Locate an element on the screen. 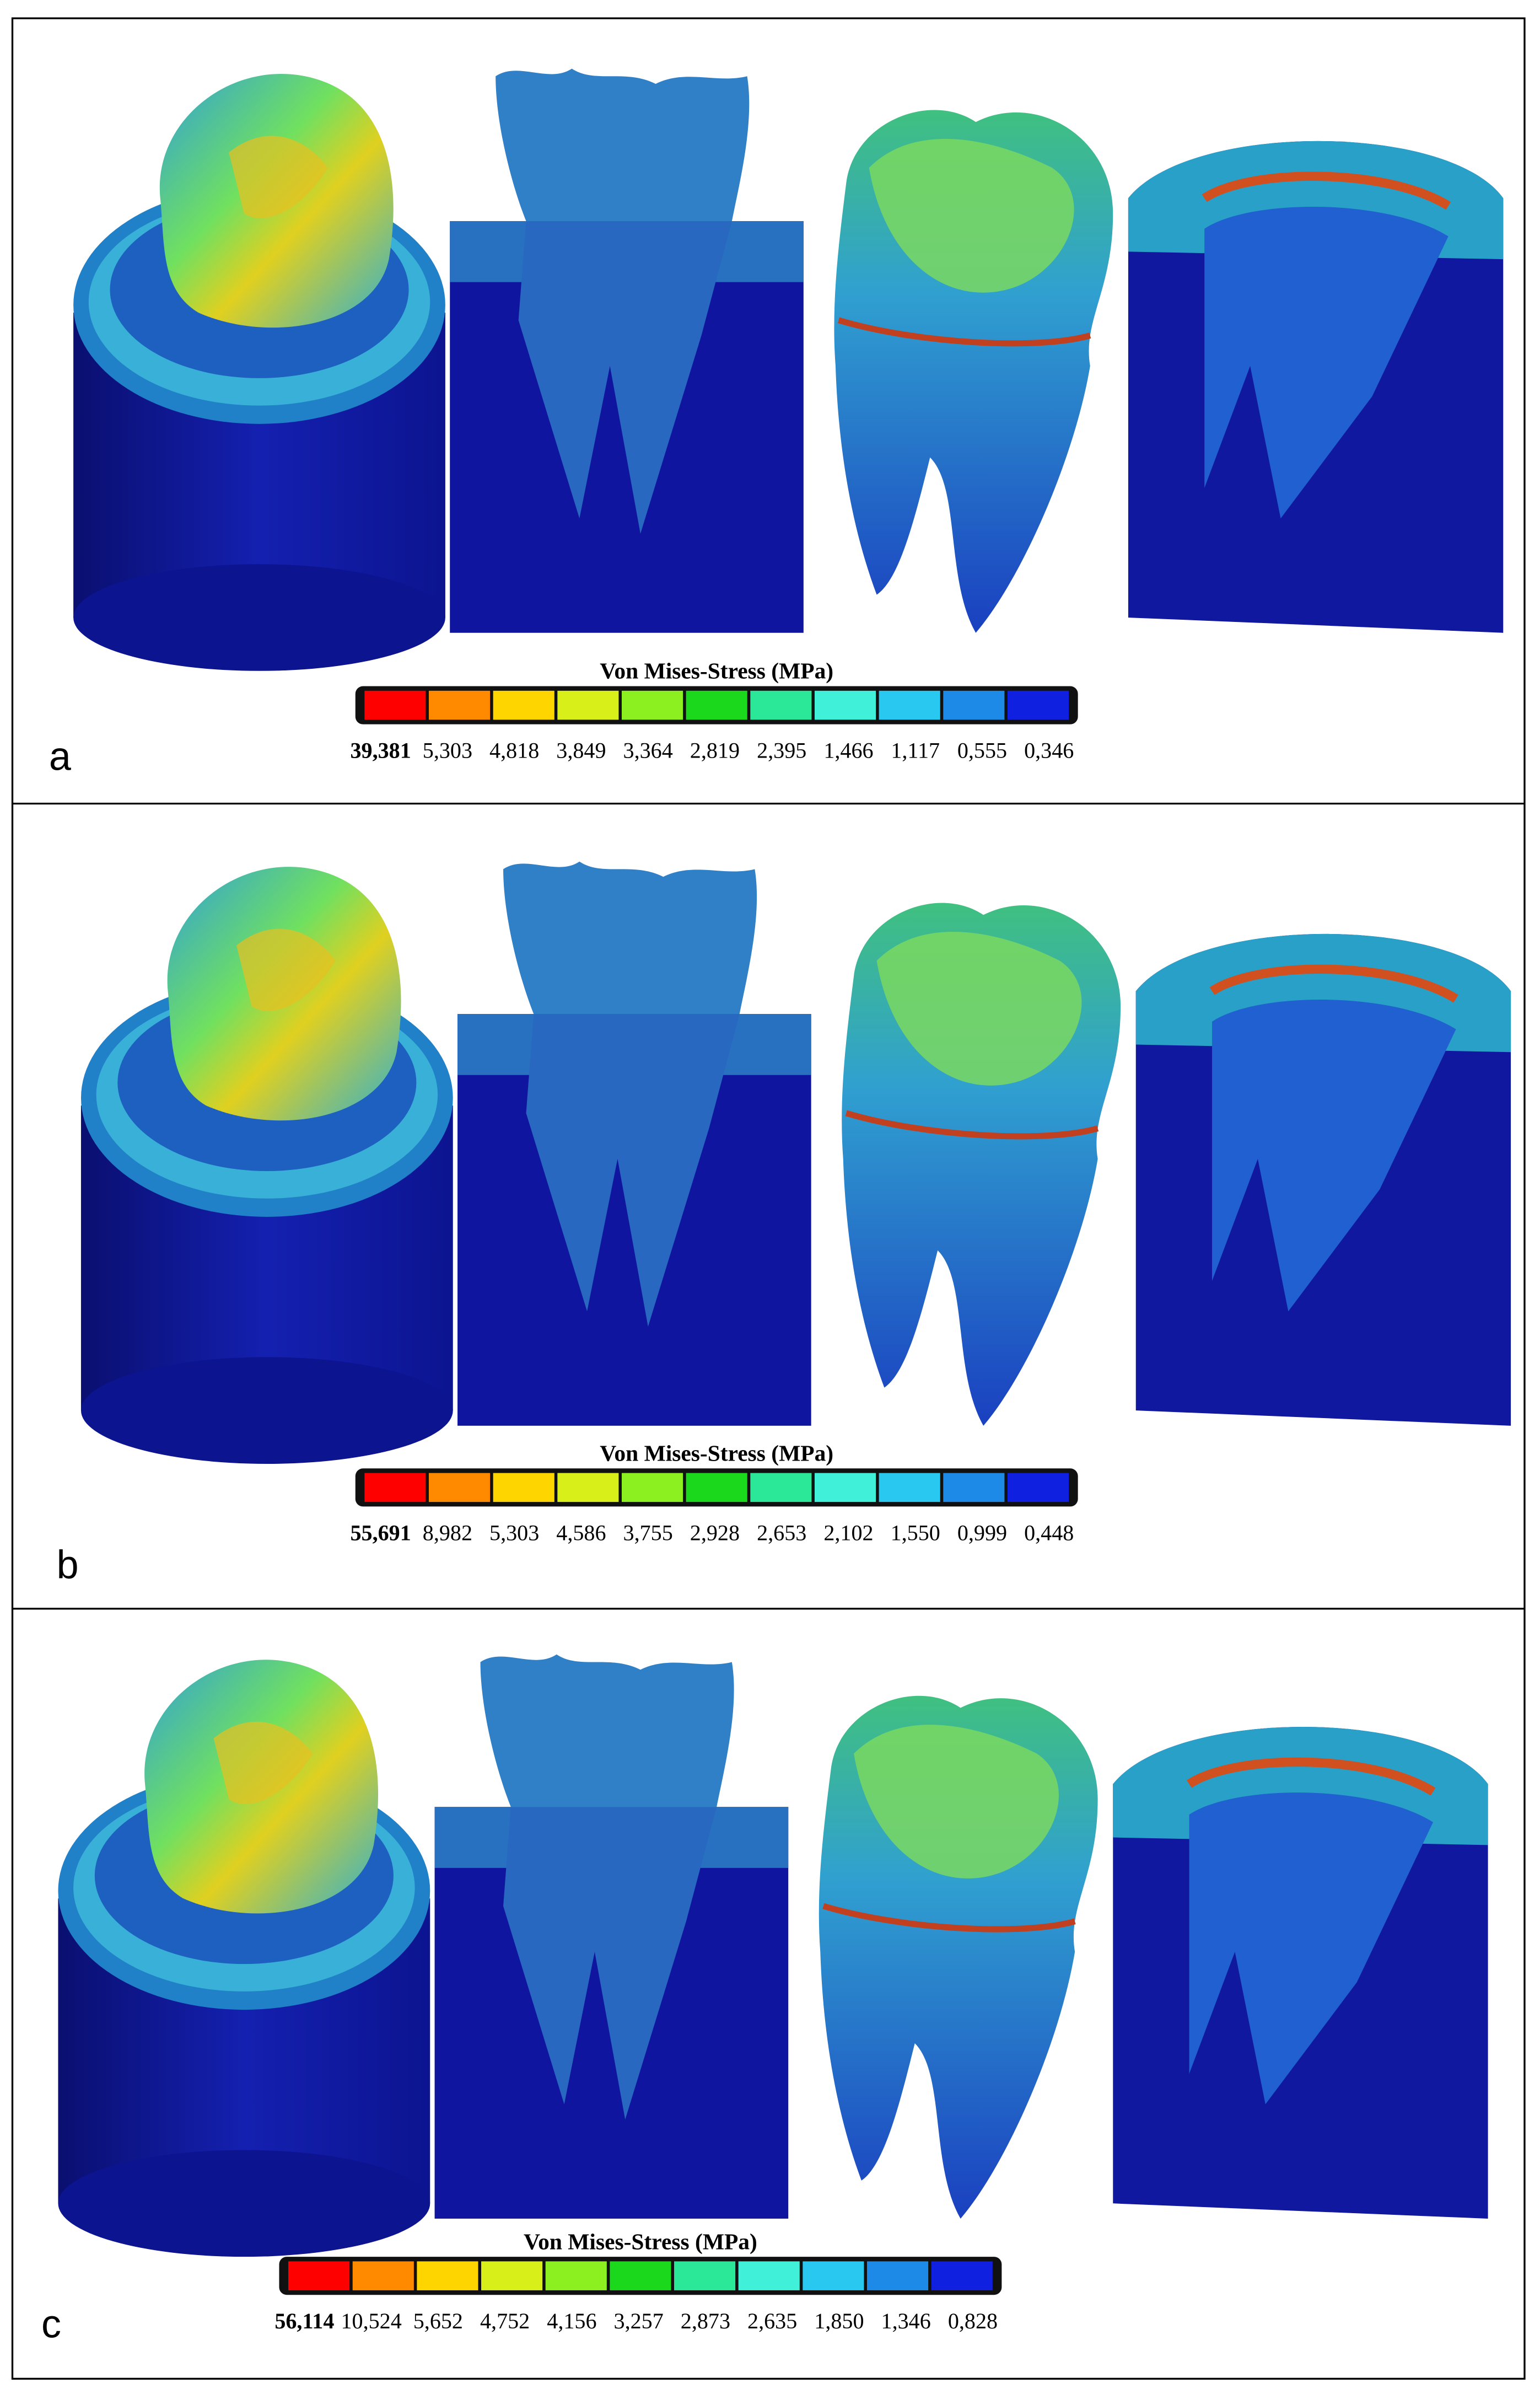 The width and height of the screenshot is (1540, 2394). legend-value: 3,849 is located at coordinates (581, 750).